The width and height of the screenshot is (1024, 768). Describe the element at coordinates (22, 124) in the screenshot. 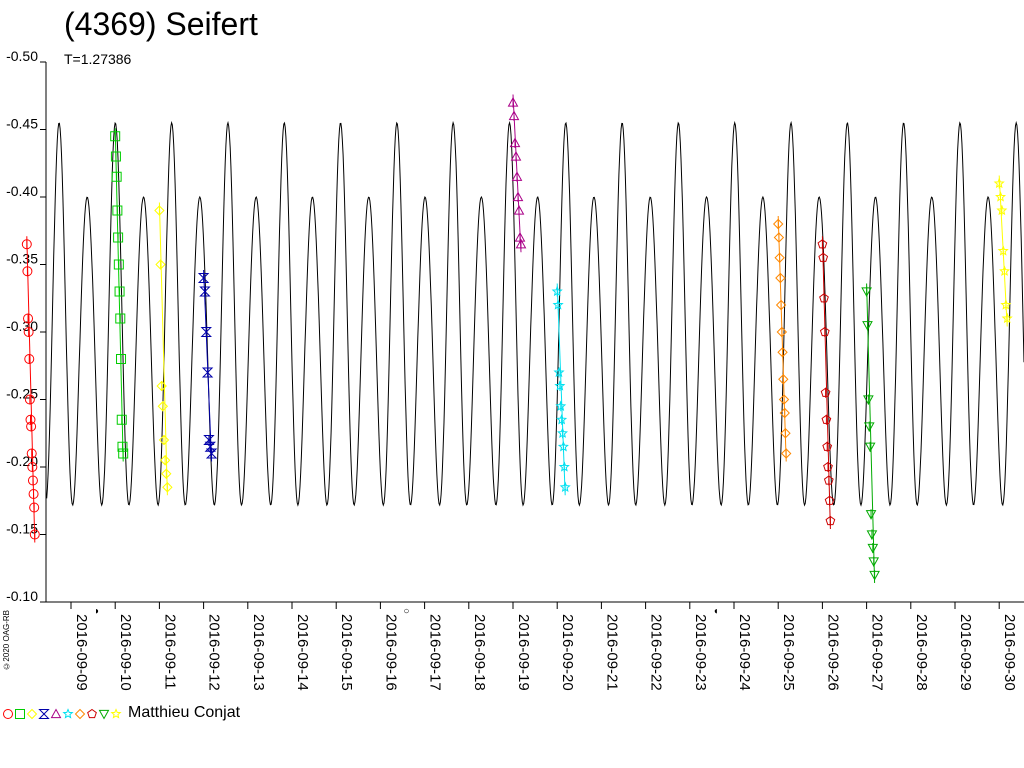

I see `y-tick-label: -0.45` at that location.